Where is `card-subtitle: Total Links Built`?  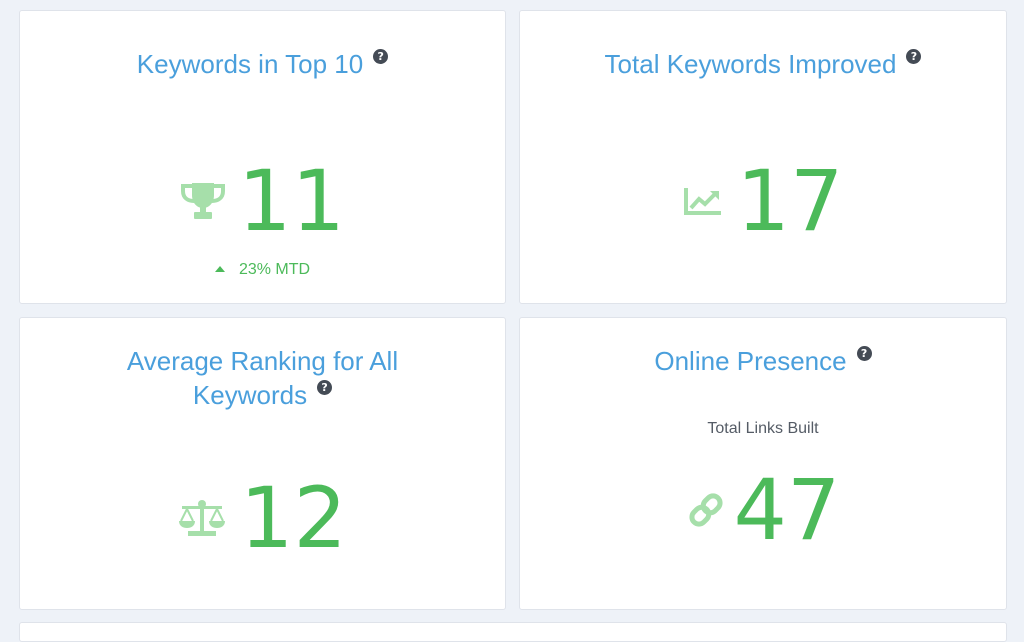 card-subtitle: Total Links Built is located at coordinates (763, 428).